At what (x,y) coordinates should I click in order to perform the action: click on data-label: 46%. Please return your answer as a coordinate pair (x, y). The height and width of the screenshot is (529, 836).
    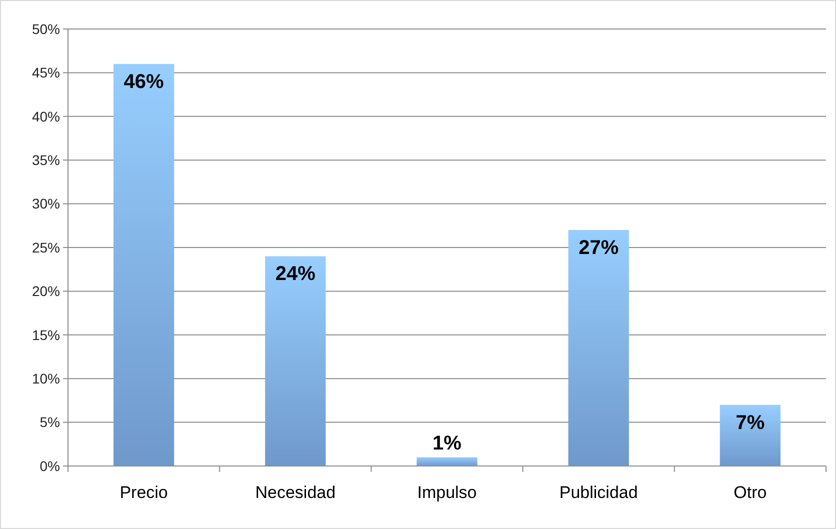
    Looking at the image, I should click on (144, 81).